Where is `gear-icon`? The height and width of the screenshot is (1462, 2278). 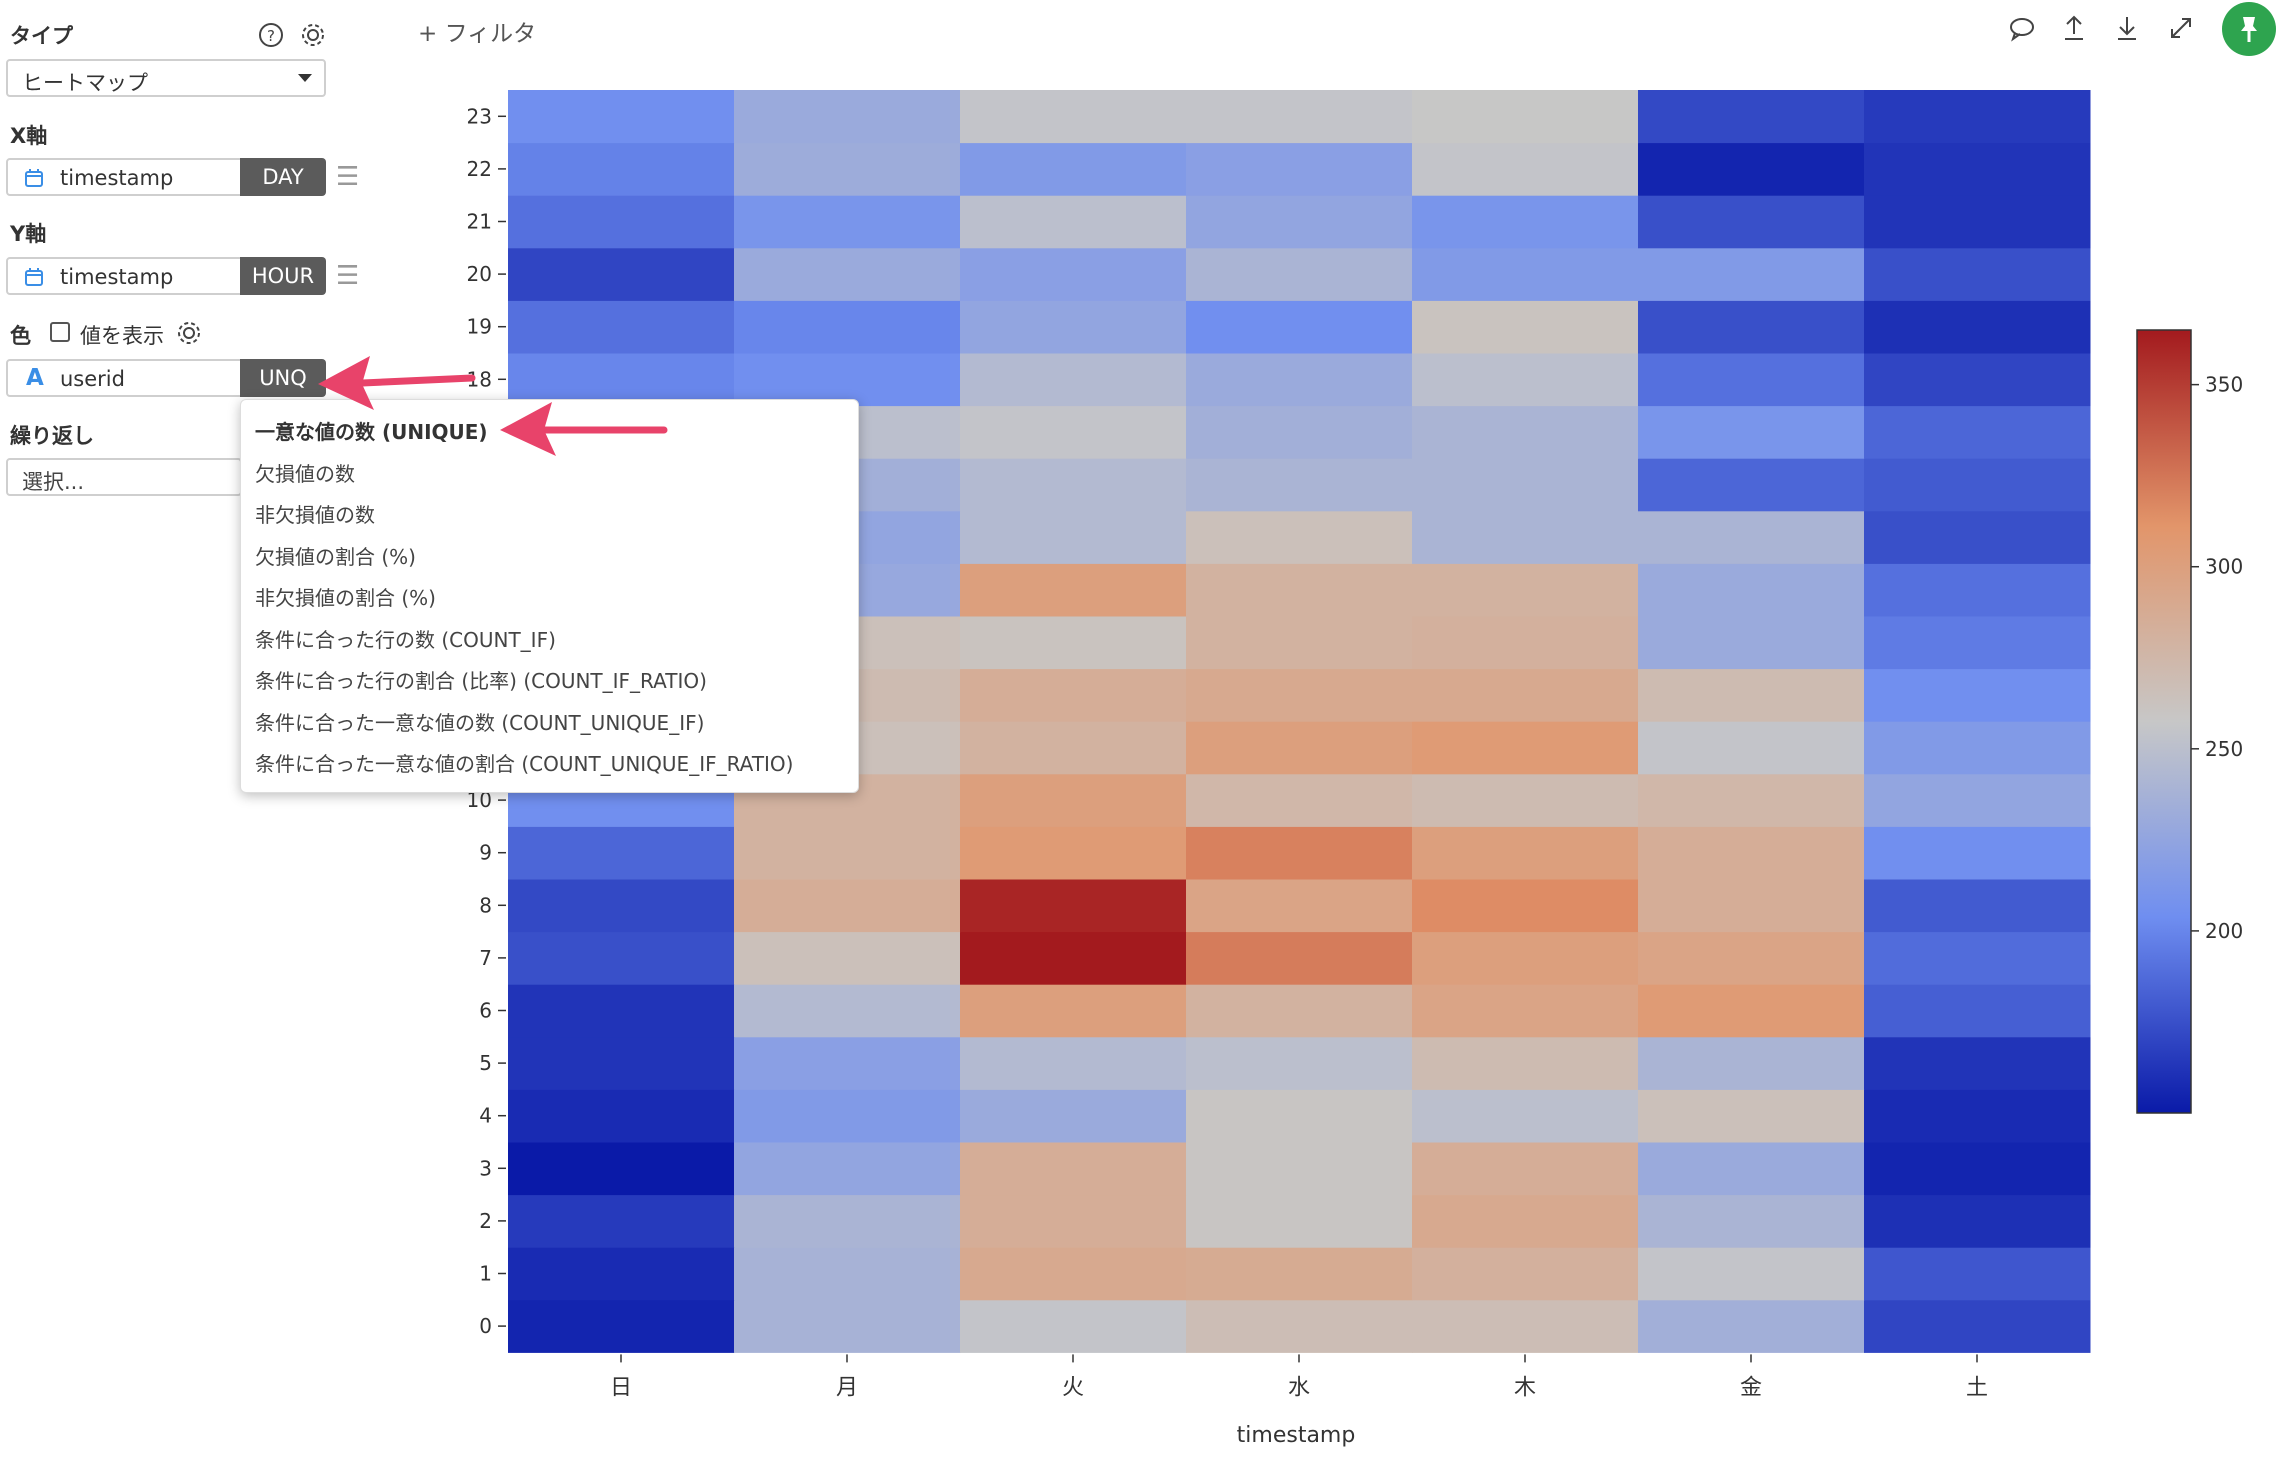
gear-icon is located at coordinates (313, 35).